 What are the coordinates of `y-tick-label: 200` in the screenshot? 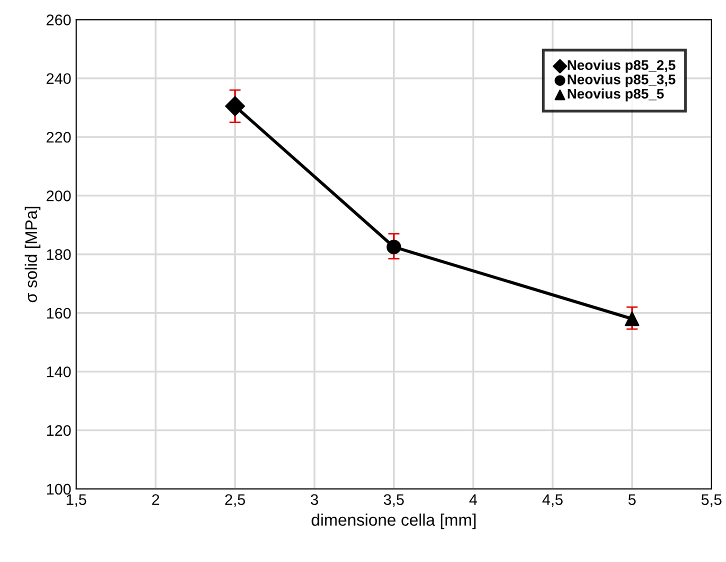 It's located at (58, 196).